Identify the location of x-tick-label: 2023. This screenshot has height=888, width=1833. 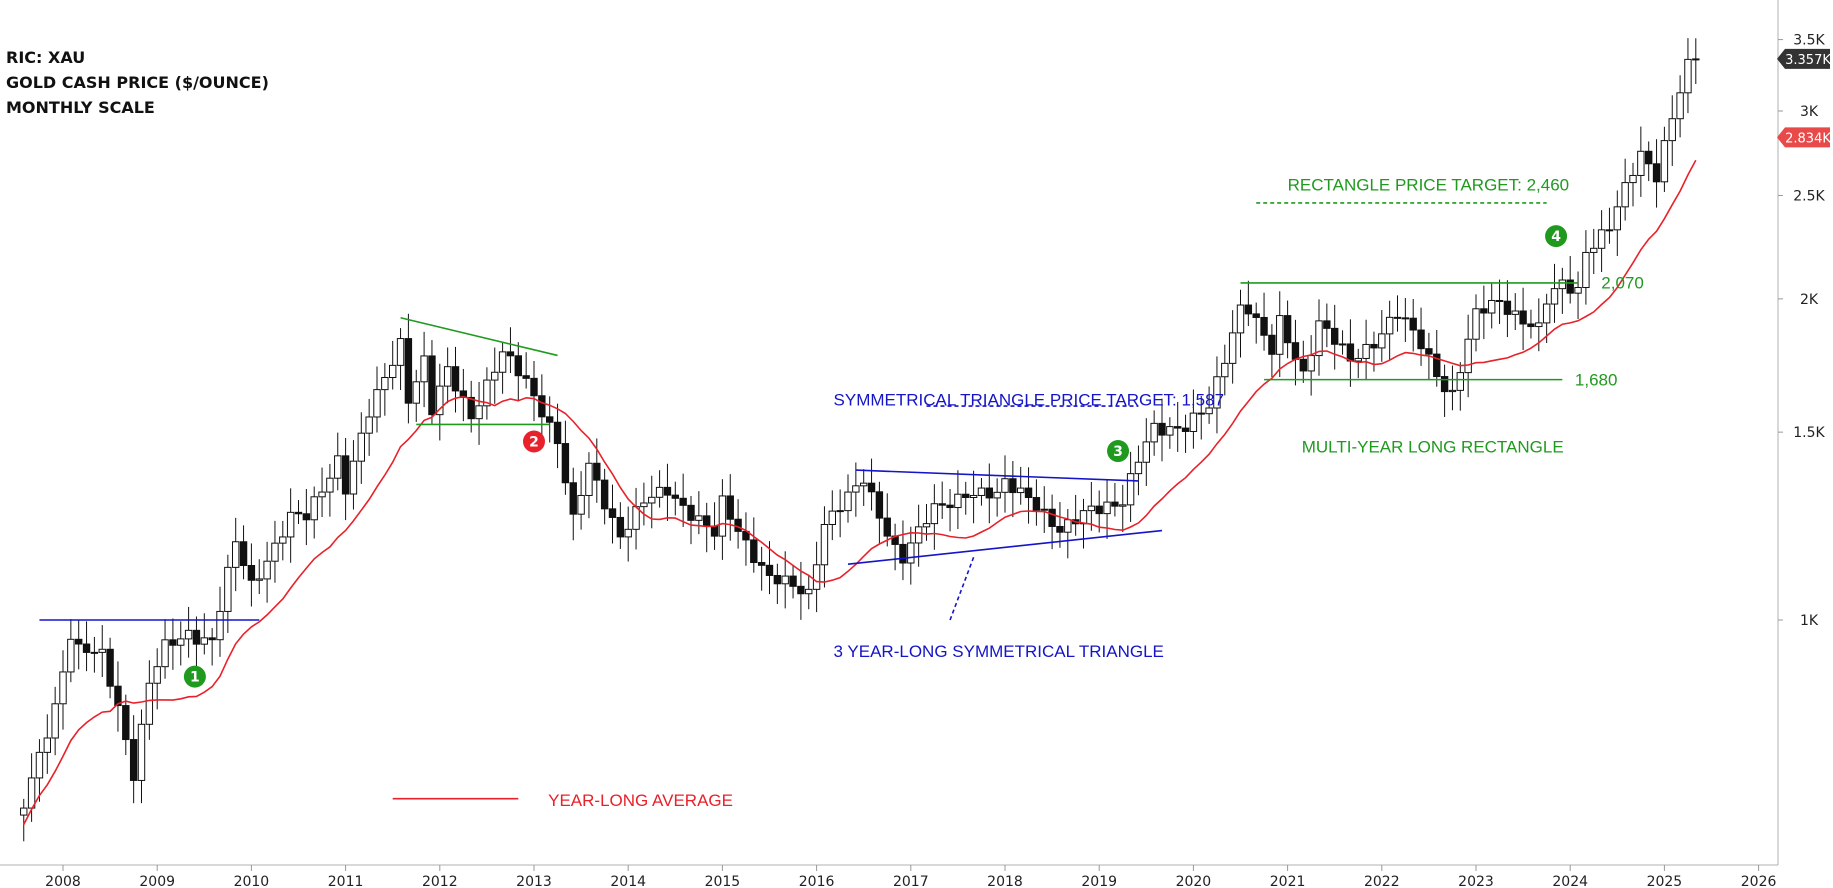
(1476, 881).